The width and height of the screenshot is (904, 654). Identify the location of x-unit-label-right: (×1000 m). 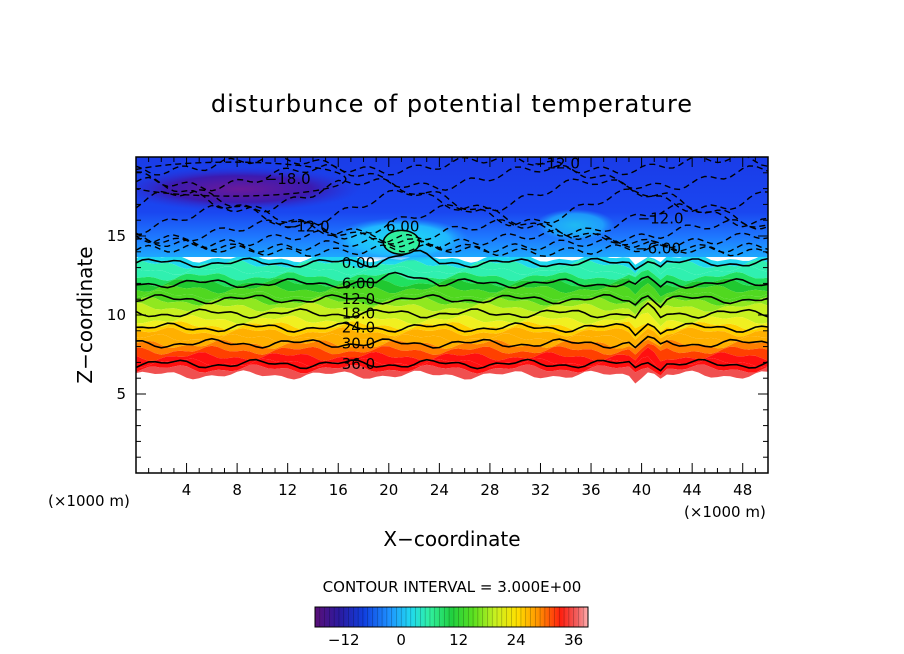
(725, 512).